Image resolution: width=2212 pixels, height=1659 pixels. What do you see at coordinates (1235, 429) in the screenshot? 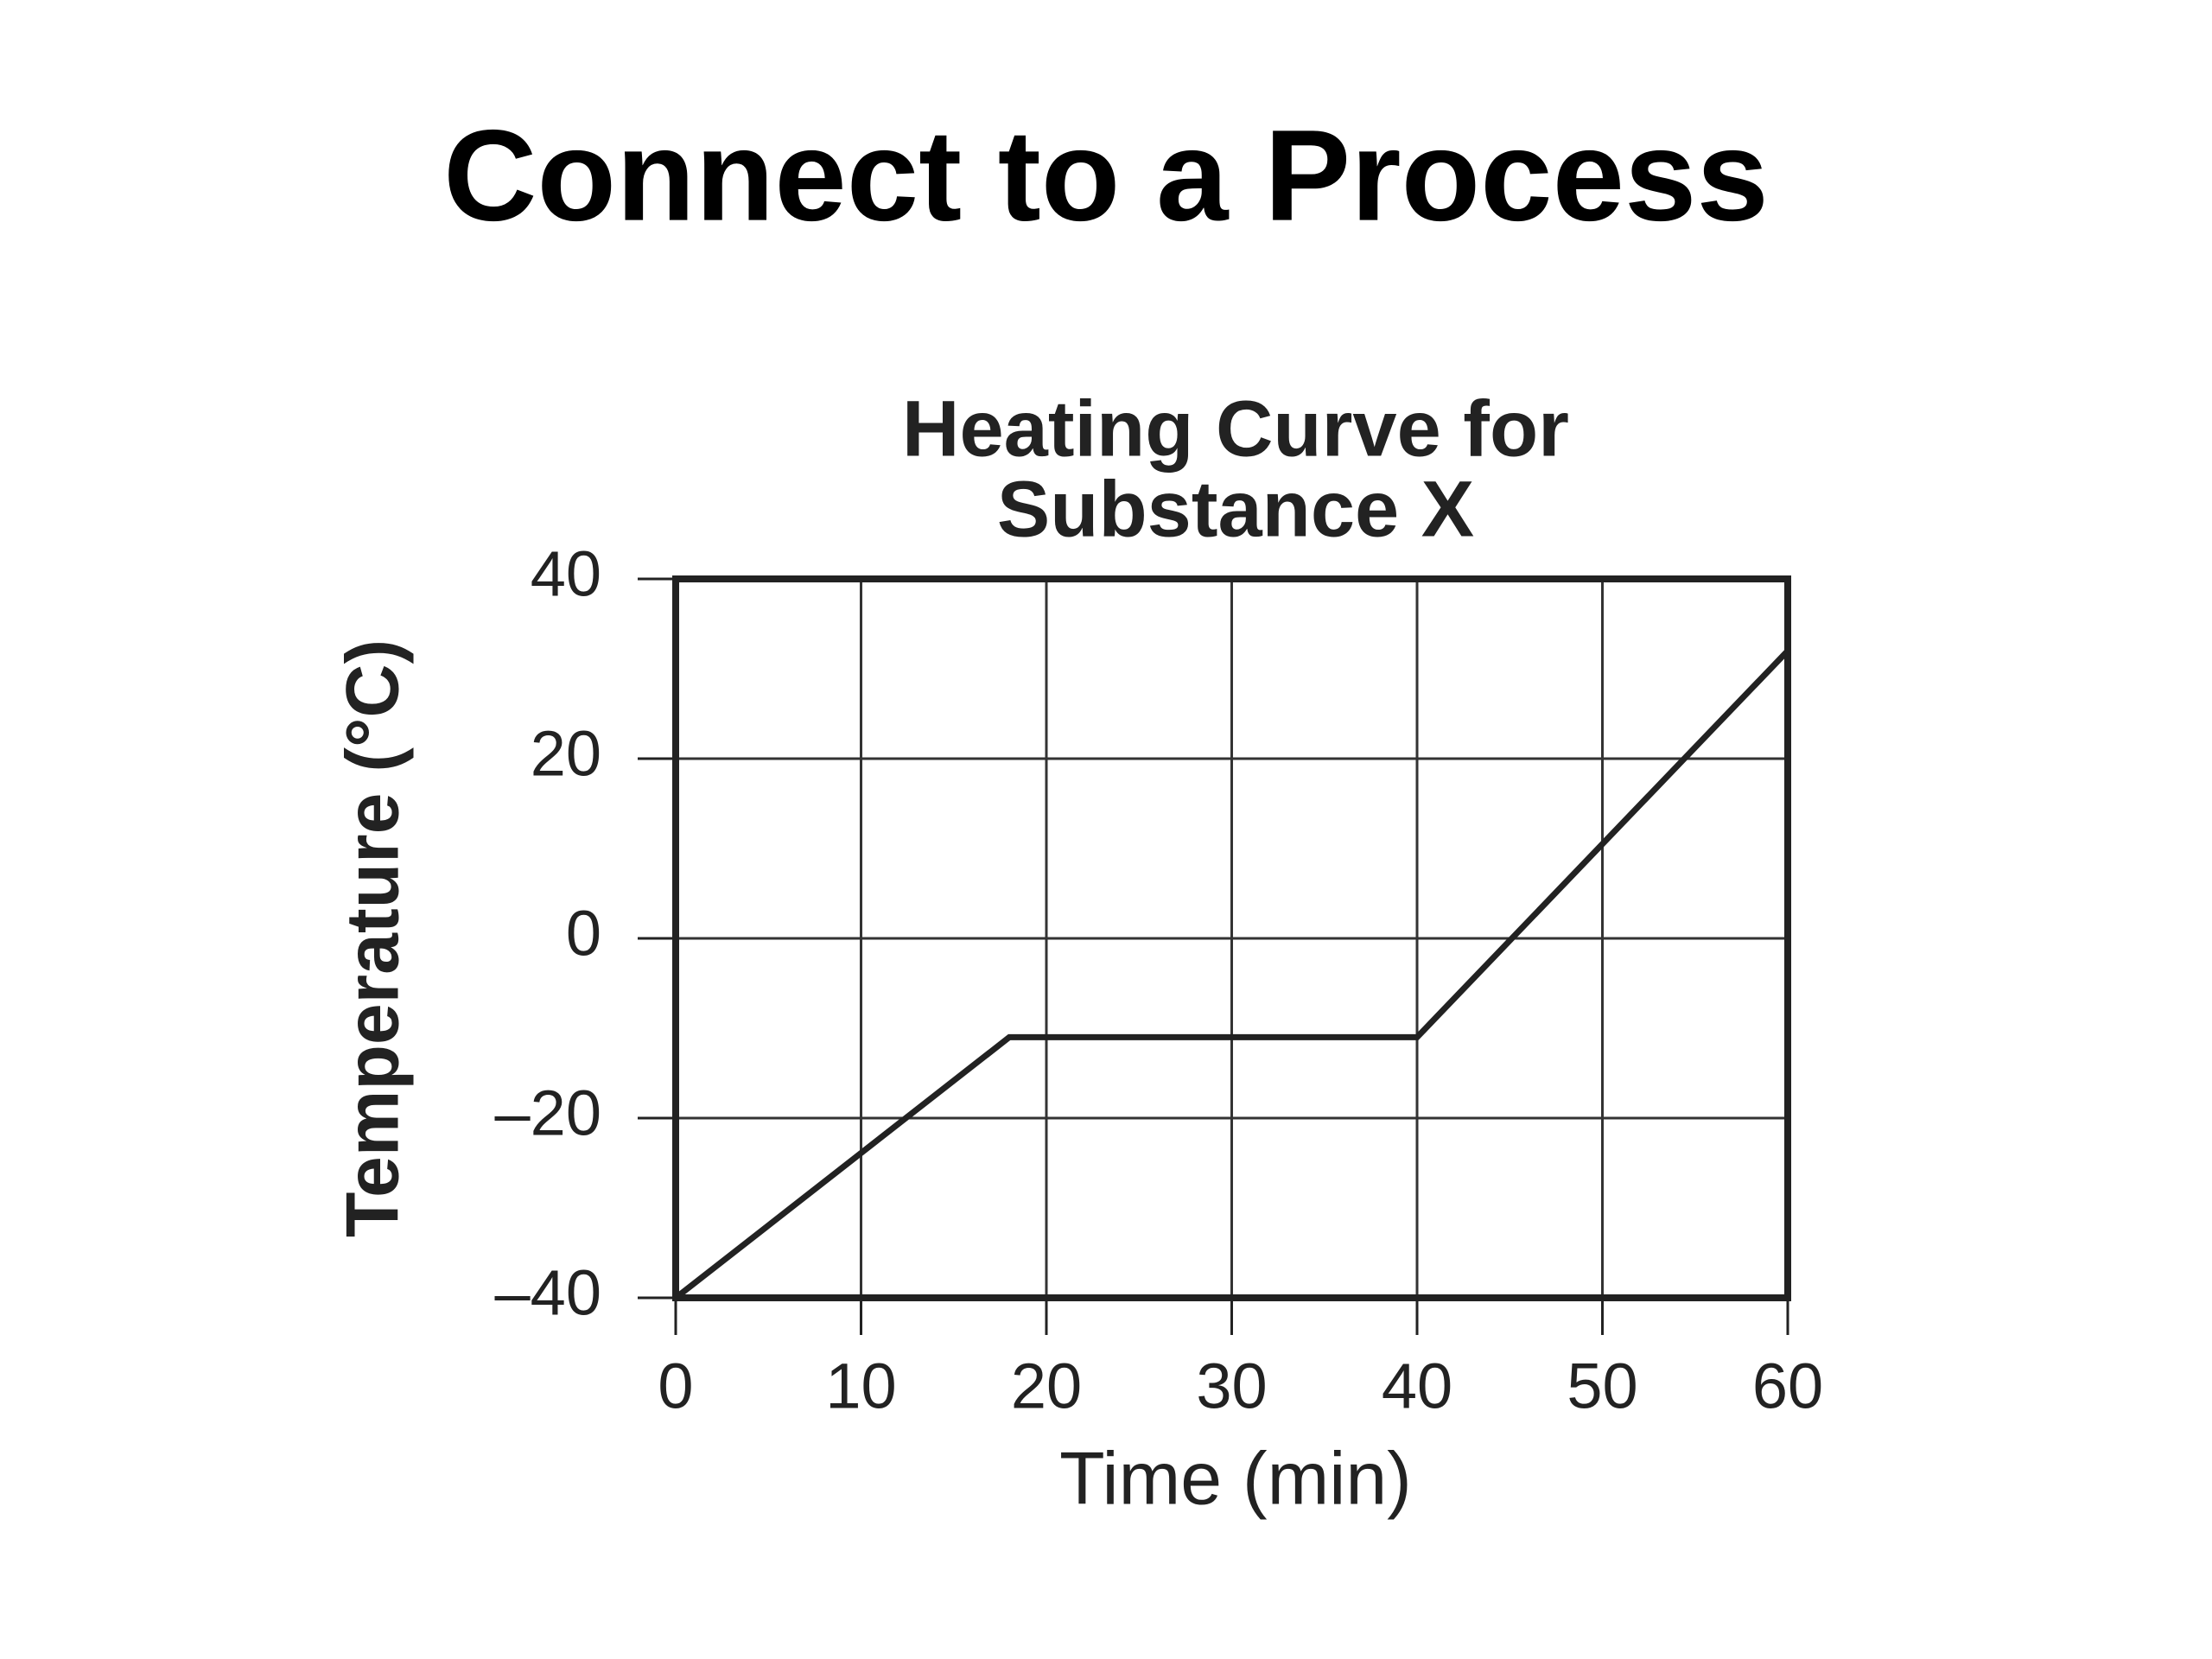
I see `chart-title: Heating Curve for` at bounding box center [1235, 429].